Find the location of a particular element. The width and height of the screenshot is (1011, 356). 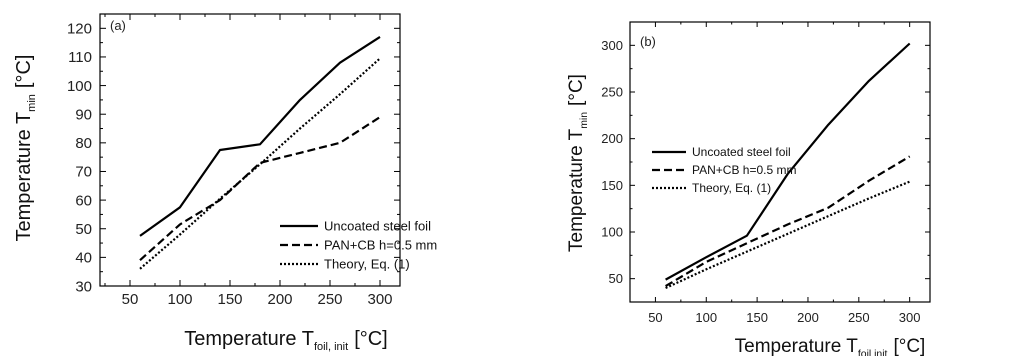

y-tick-label: 200 is located at coordinates (612, 138).